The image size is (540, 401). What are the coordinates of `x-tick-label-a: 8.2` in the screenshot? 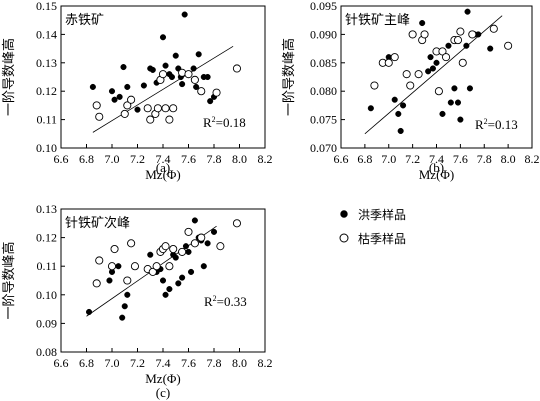 It's located at (265, 159).